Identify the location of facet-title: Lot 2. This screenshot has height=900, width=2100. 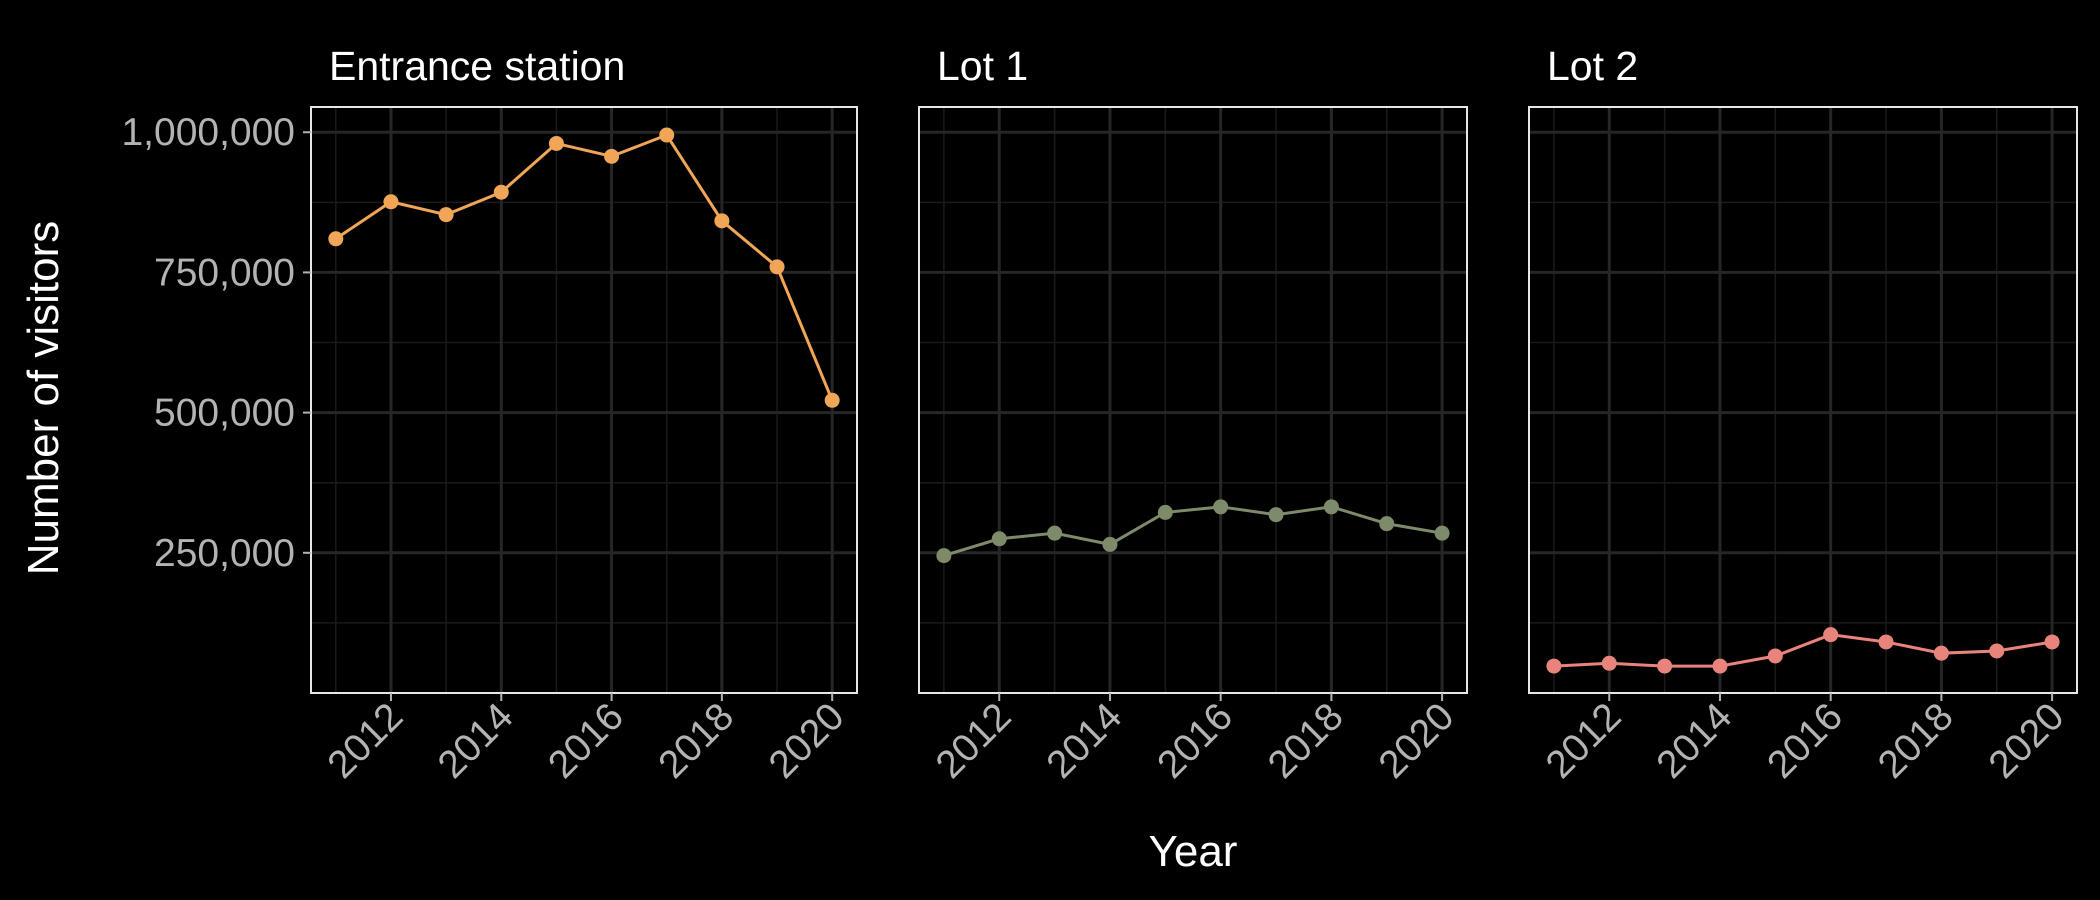
(1592, 66).